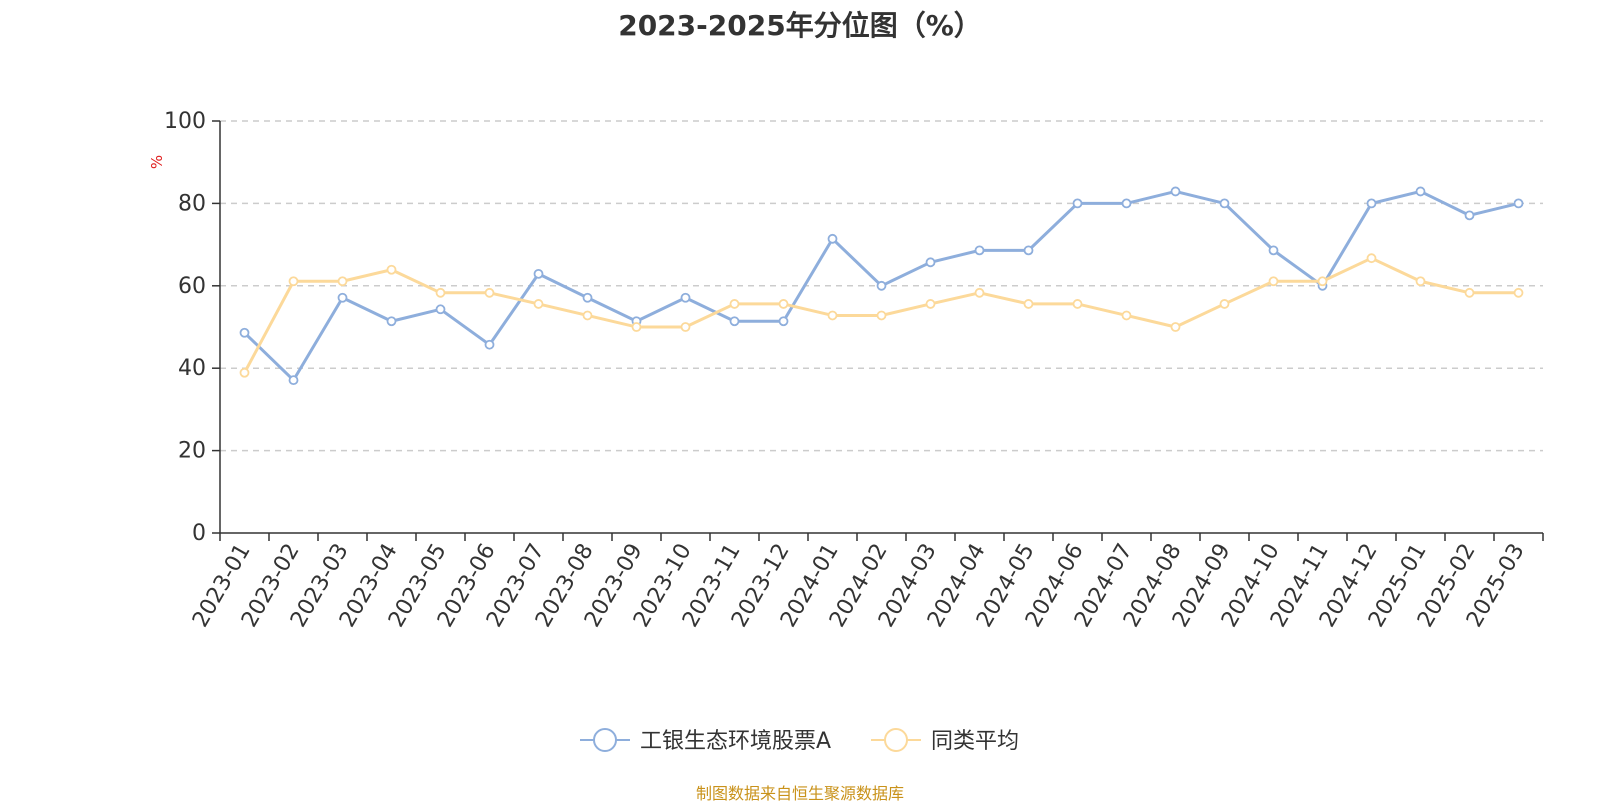 The width and height of the screenshot is (1600, 804). What do you see at coordinates (192, 451) in the screenshot?
I see `y-tick-label: 20` at bounding box center [192, 451].